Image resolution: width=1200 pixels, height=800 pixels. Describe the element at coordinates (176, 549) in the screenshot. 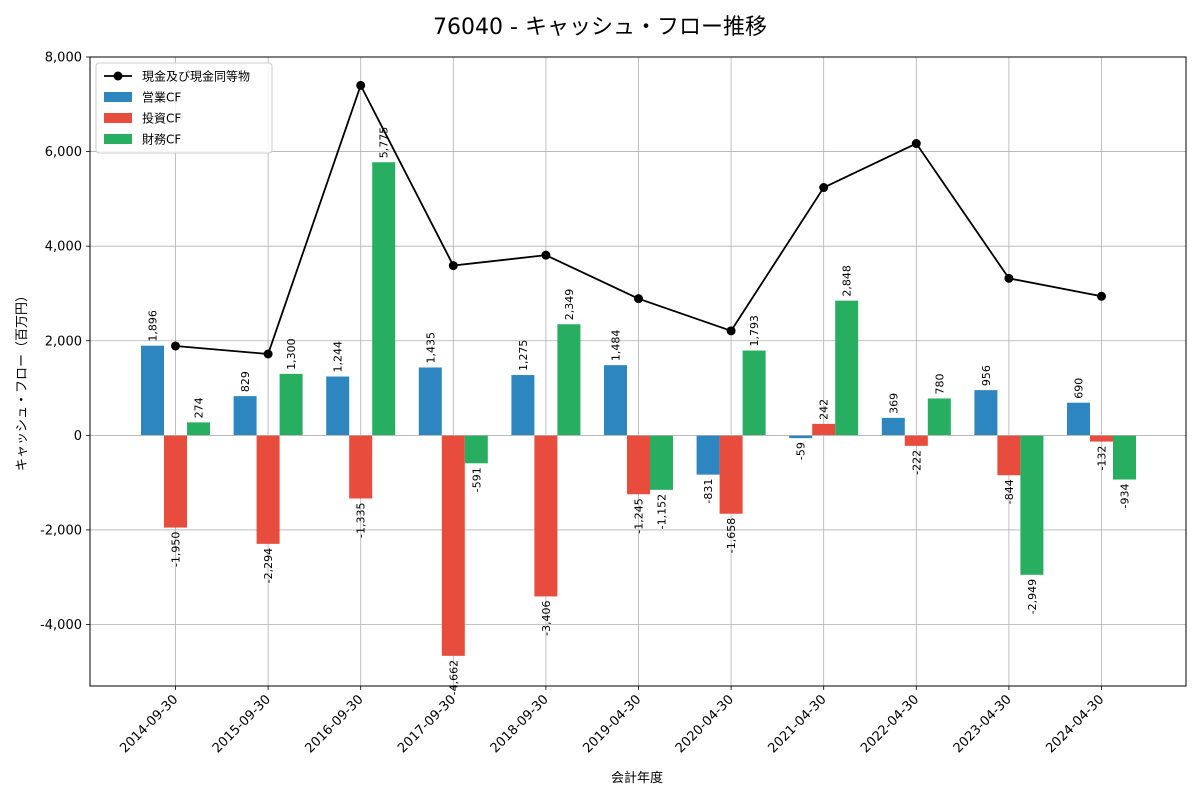

I see `data-label: -1,950` at that location.